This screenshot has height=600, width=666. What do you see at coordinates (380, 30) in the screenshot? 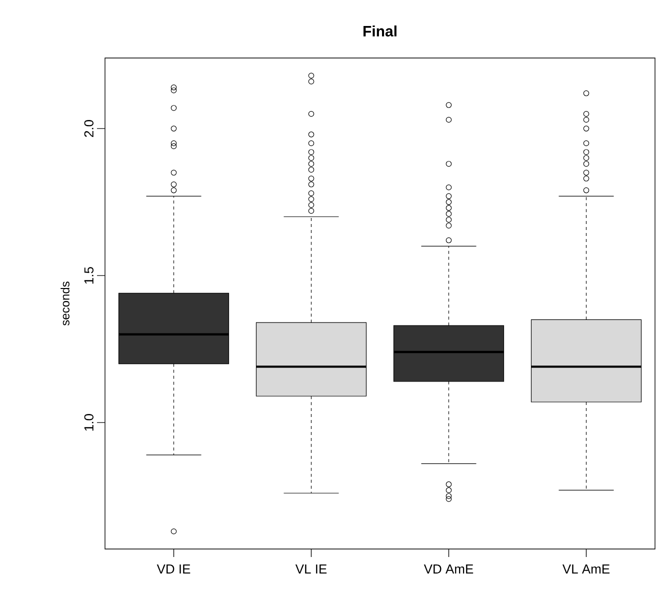
I see `chart-title: Final` at bounding box center [380, 30].